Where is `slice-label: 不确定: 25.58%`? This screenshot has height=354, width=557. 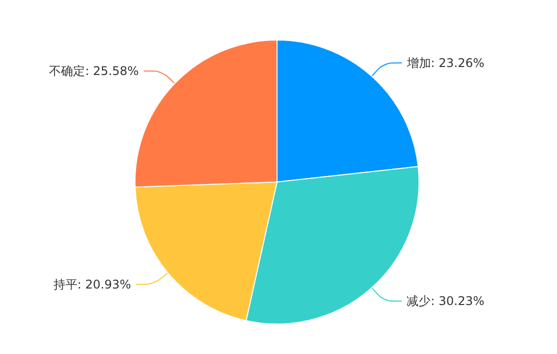
slice-label: 不确定: 25.58% is located at coordinates (94, 71).